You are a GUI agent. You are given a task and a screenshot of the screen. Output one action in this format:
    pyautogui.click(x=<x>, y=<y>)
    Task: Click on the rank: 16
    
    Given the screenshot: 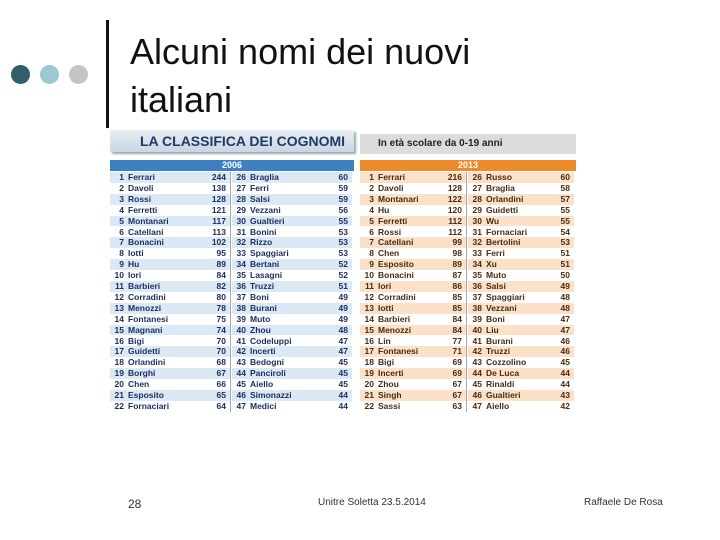 What is the action you would take?
    pyautogui.click(x=119, y=340)
    